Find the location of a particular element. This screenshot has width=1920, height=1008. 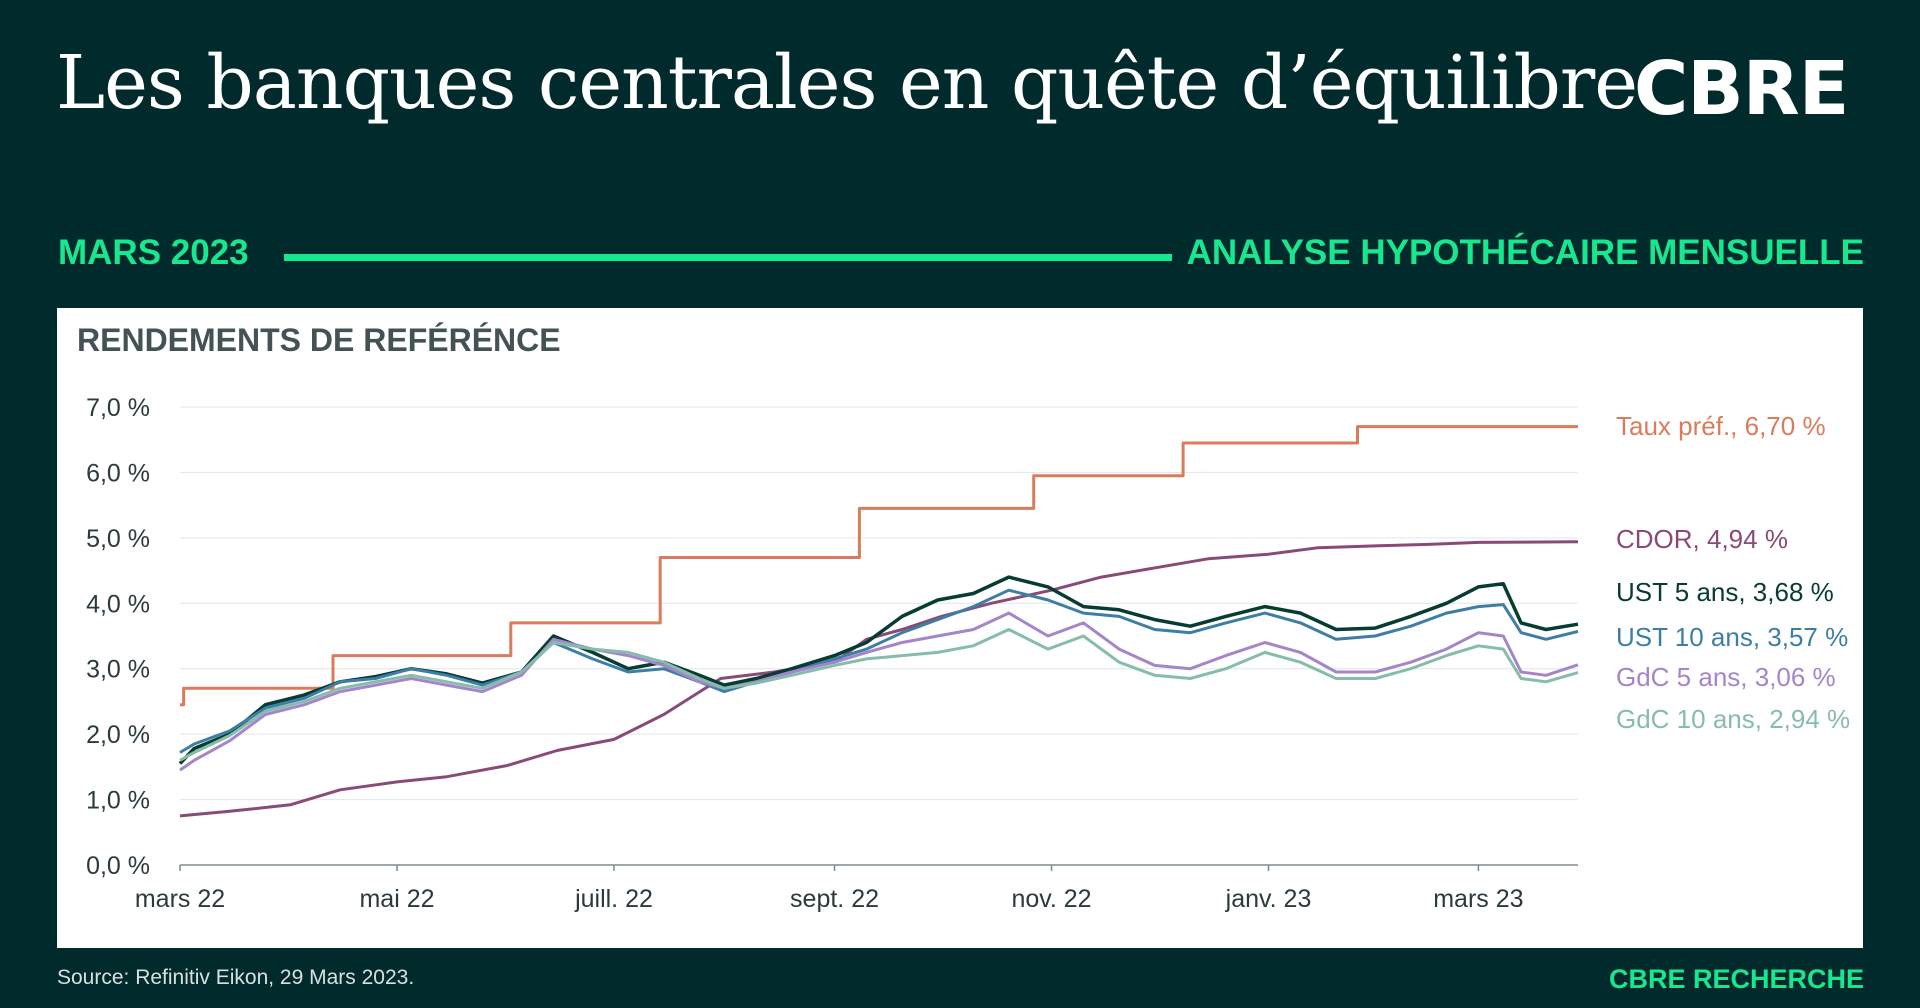

y-tick-label: 4,0 % is located at coordinates (118, 604).